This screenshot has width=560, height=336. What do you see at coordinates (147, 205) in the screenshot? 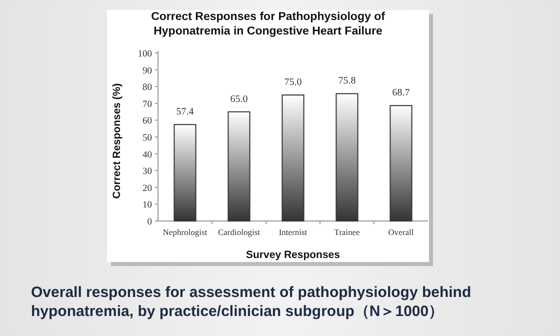
I see `y-tick-label: 10` at bounding box center [147, 205].